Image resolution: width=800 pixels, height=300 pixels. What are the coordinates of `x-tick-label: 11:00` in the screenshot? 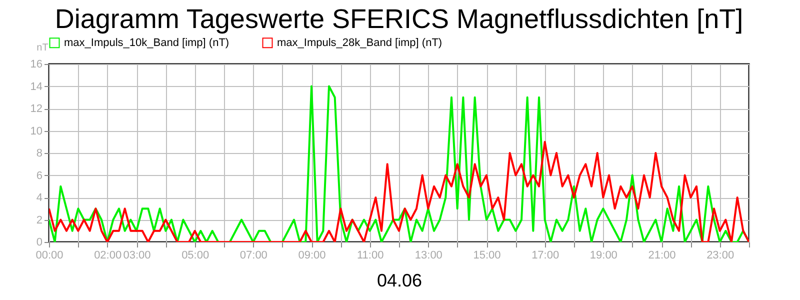 It's located at (370, 256).